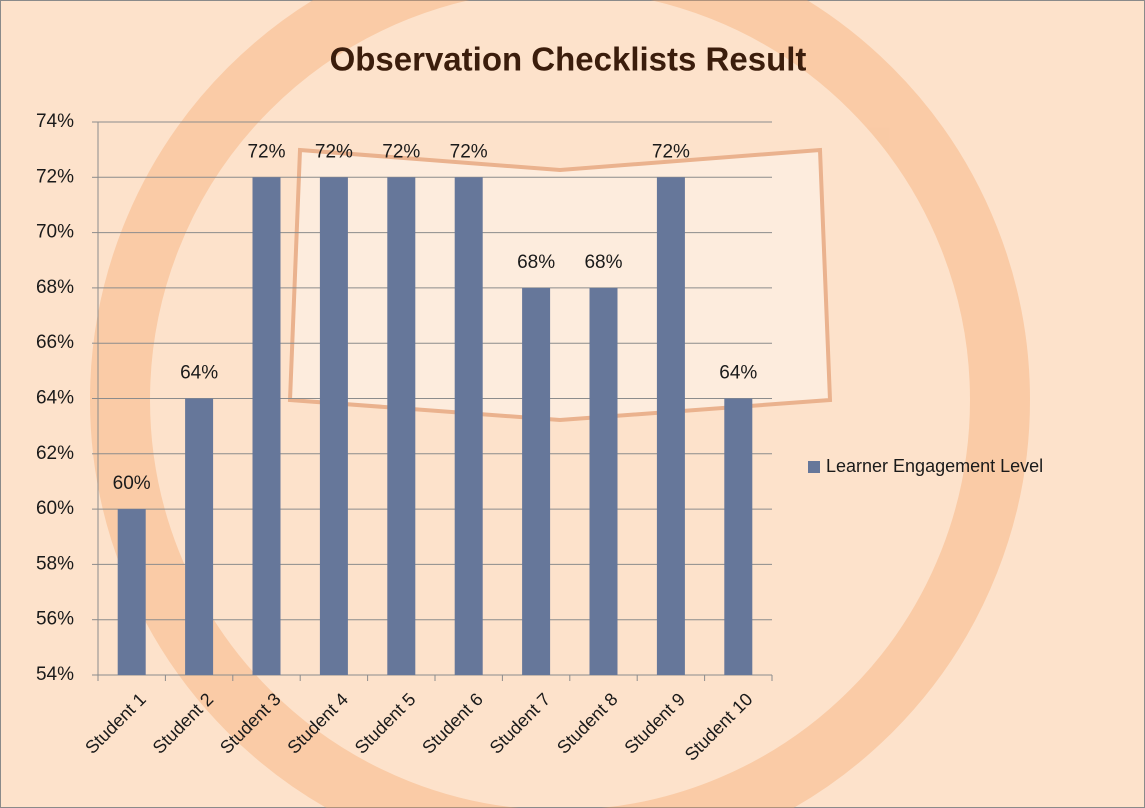 This screenshot has width=1145, height=808. What do you see at coordinates (55, 563) in the screenshot?
I see `y-tick-label: 58%` at bounding box center [55, 563].